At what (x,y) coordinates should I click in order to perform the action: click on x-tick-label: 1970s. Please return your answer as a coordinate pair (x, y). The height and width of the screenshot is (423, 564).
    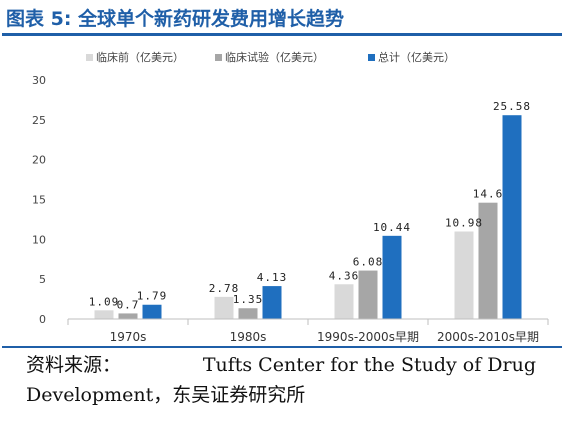
    Looking at the image, I should click on (128, 337).